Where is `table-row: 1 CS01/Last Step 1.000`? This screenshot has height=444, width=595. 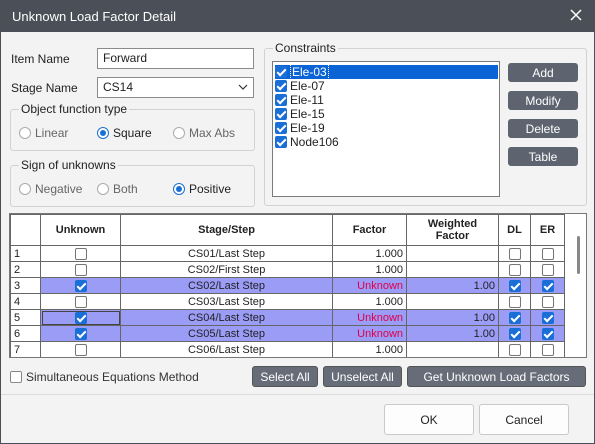 table-row: 1 CS01/Last Step 1.000 is located at coordinates (287, 253).